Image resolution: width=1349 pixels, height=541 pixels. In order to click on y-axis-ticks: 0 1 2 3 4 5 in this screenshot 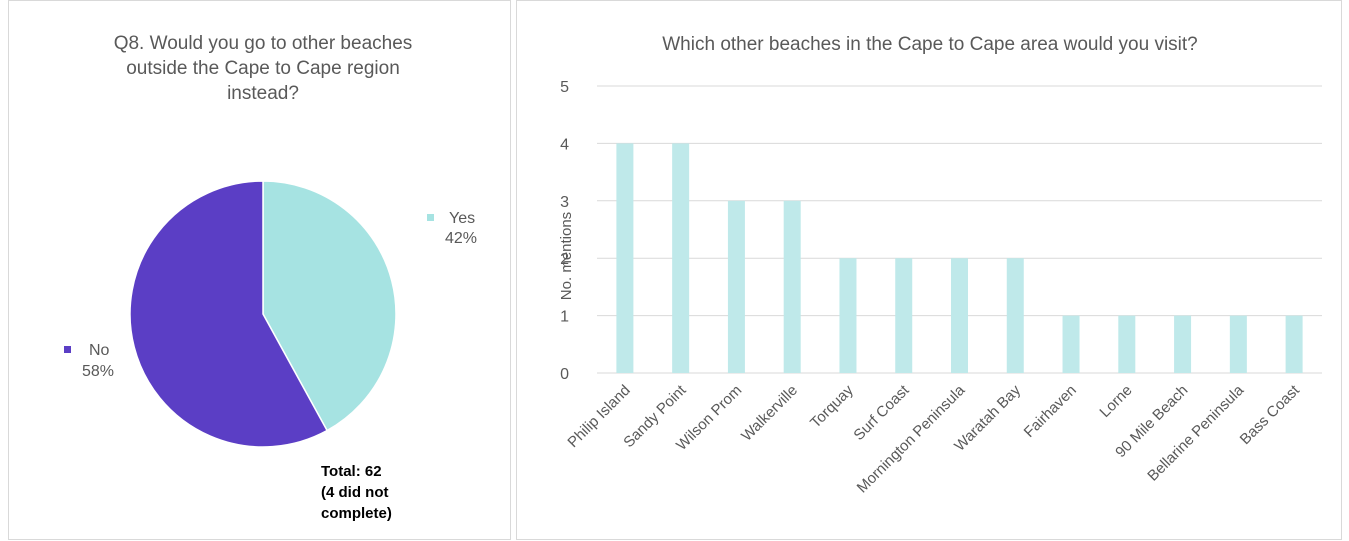, I will do `click(564, 231)`.